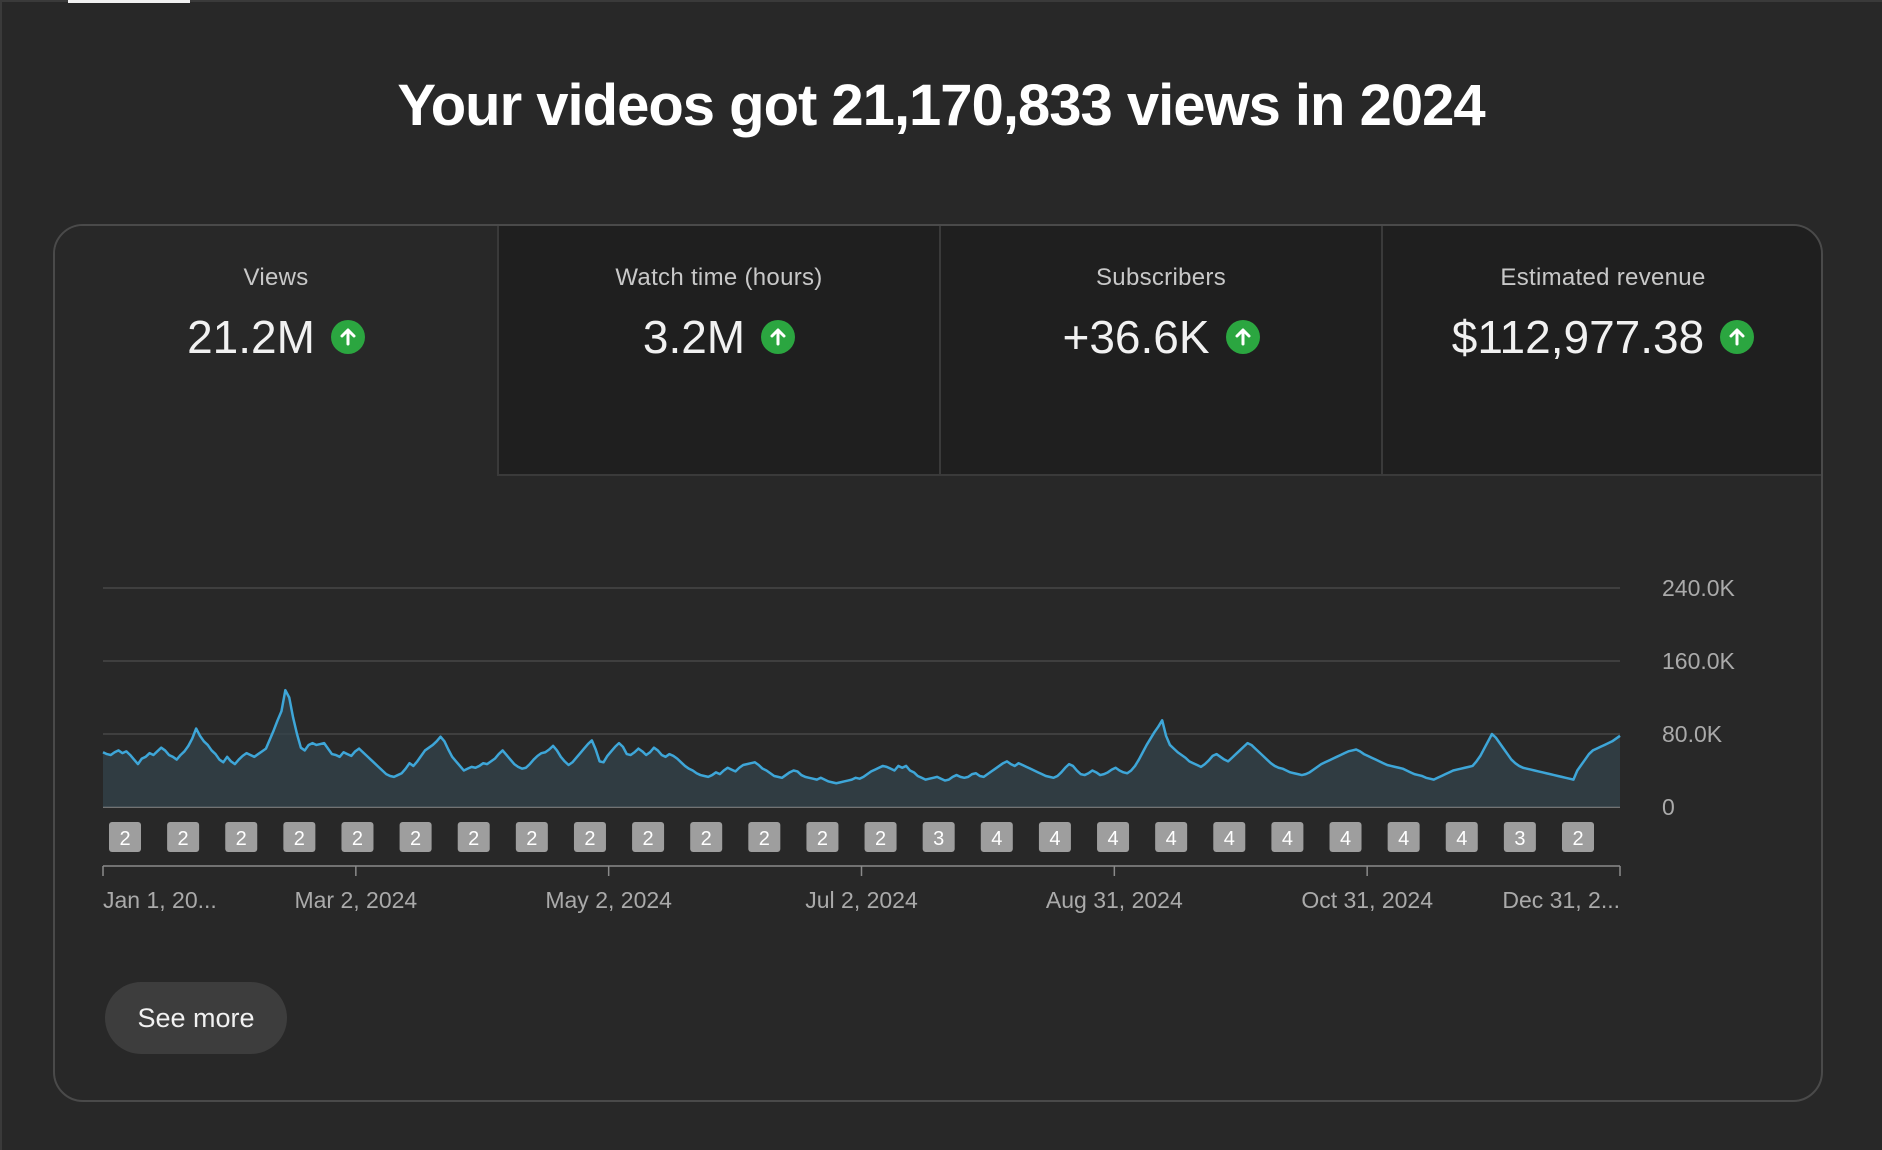 This screenshot has width=1882, height=1150. I want to click on y-tick-label: 80.0K, so click(1692, 734).